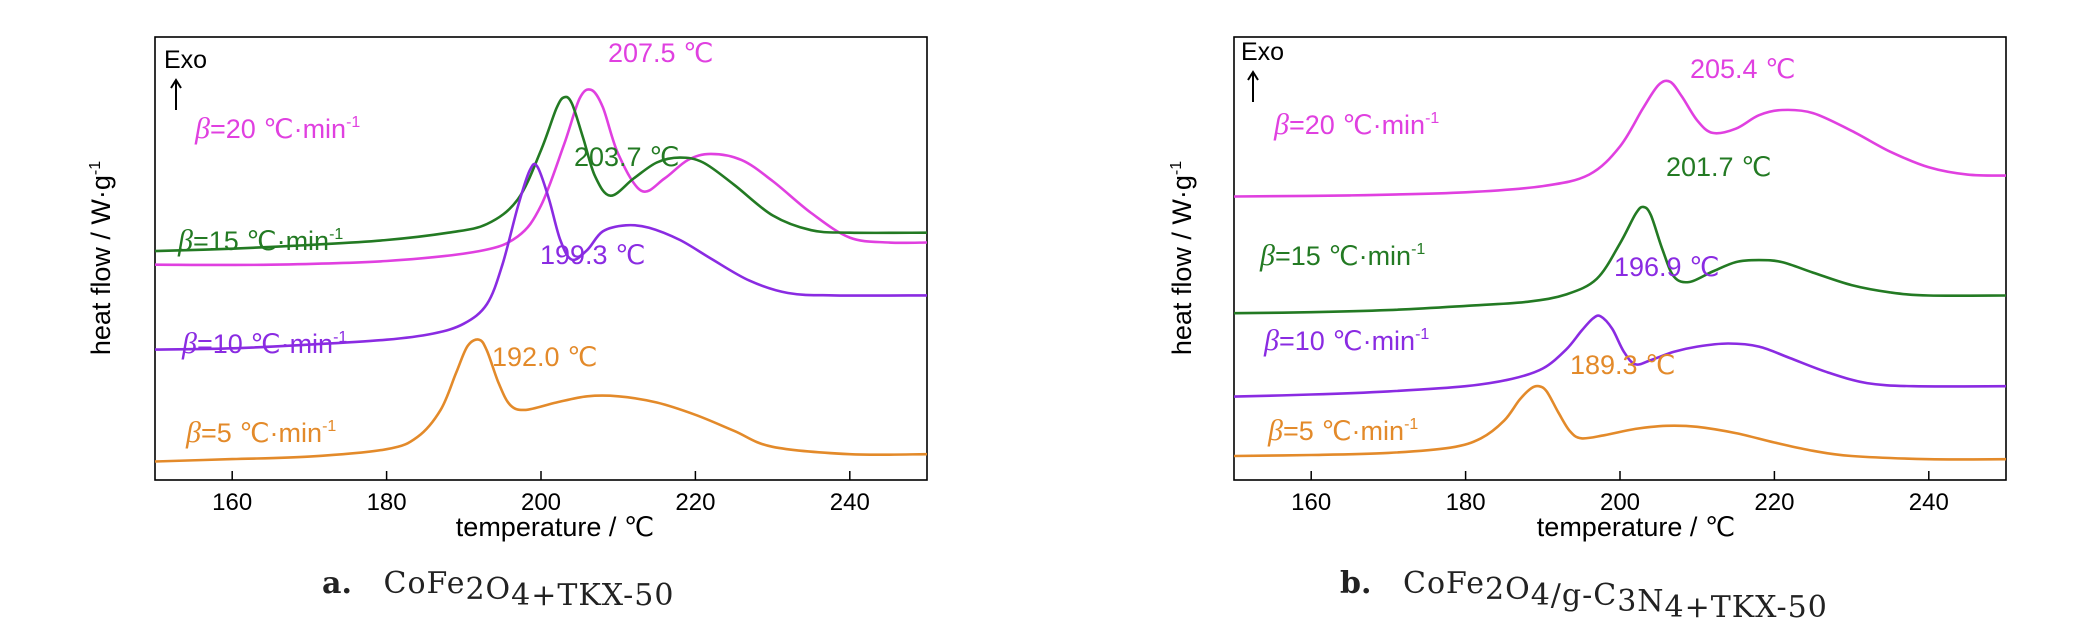 Image resolution: width=2074 pixels, height=631 pixels. Describe the element at coordinates (1650, 601) in the screenshot. I see `caption-text: N` at that location.